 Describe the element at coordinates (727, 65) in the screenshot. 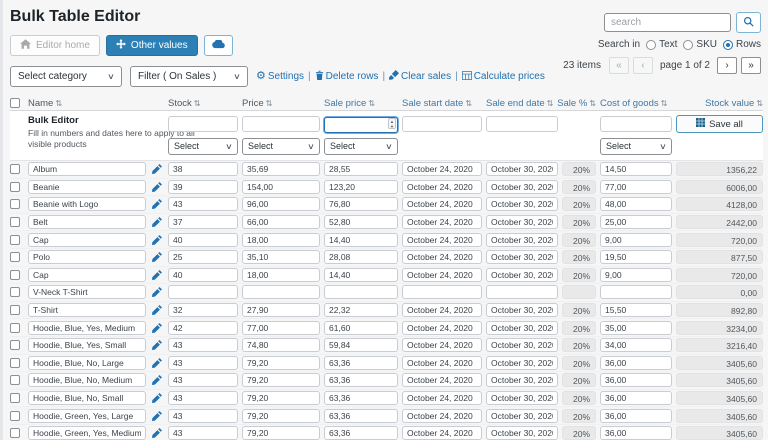

I see `next-page-button: ›` at that location.